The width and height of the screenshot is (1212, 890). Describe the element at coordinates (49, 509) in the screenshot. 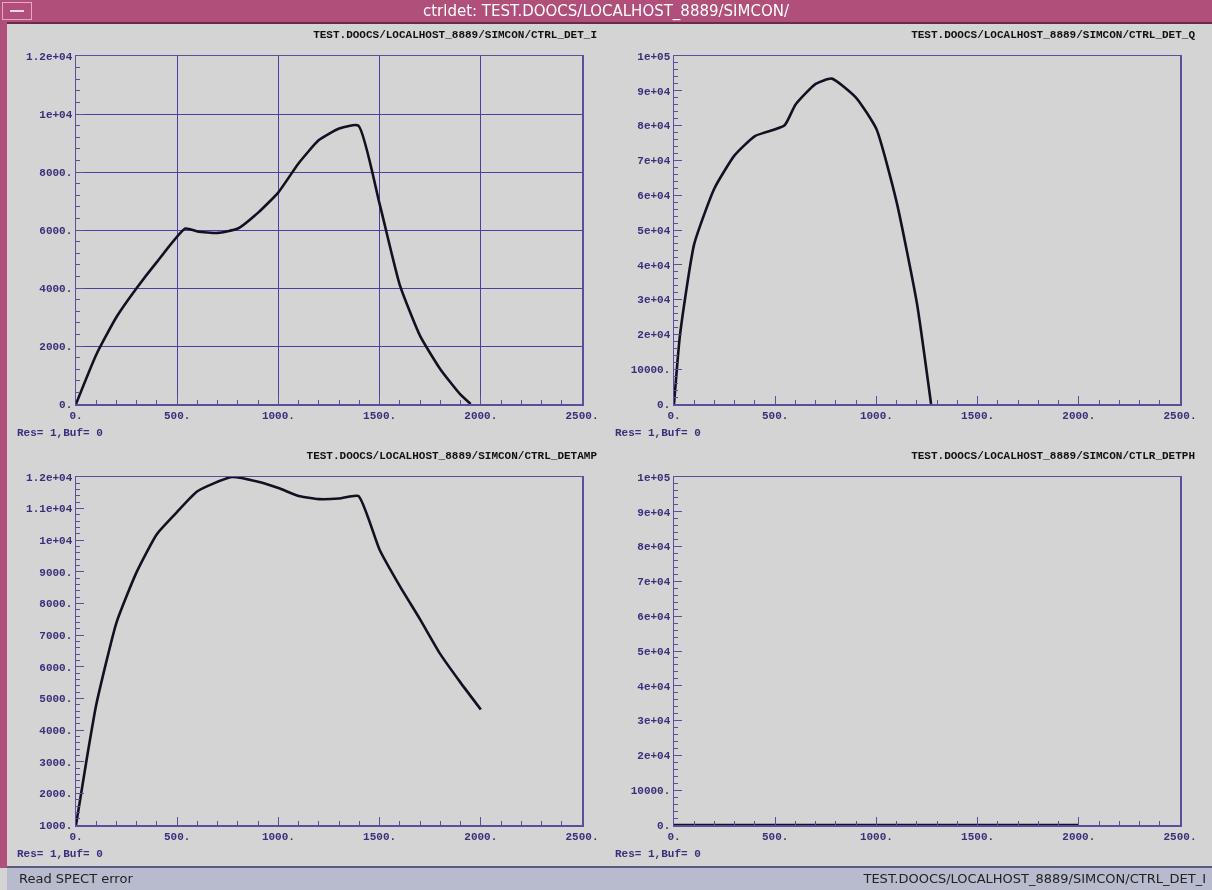

I see `y-tick-label: 1.1e+04` at that location.